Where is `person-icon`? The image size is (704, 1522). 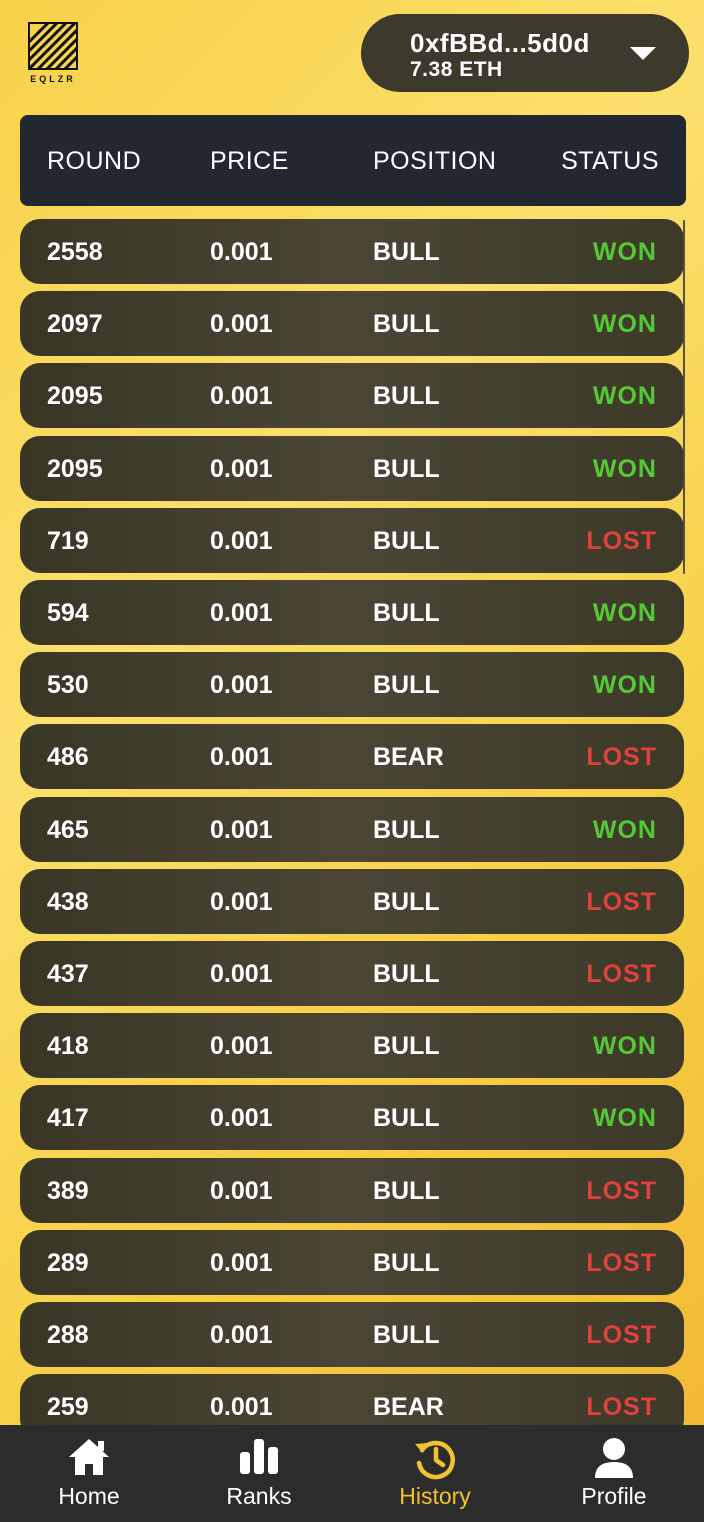
person-icon is located at coordinates (614, 1458).